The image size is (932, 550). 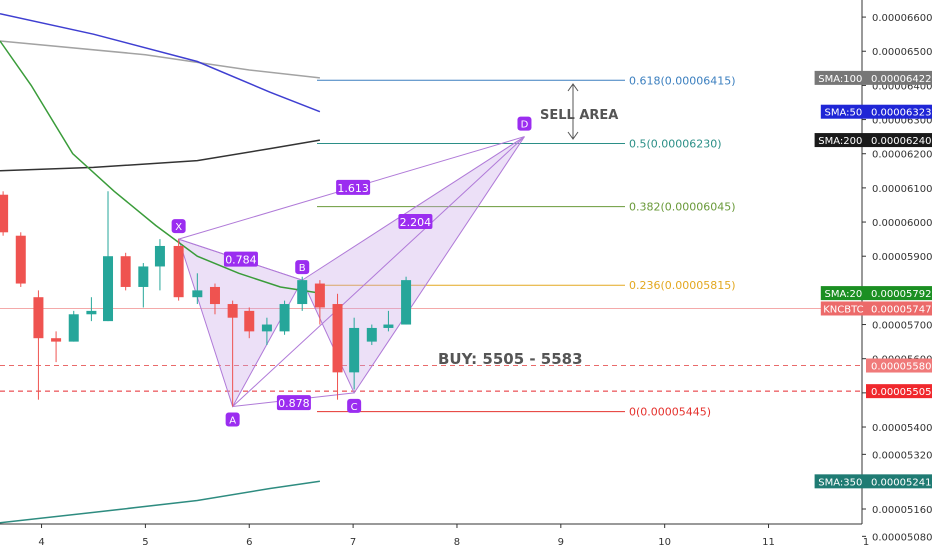 I want to click on time-tick-label: 4, so click(x=41, y=542).